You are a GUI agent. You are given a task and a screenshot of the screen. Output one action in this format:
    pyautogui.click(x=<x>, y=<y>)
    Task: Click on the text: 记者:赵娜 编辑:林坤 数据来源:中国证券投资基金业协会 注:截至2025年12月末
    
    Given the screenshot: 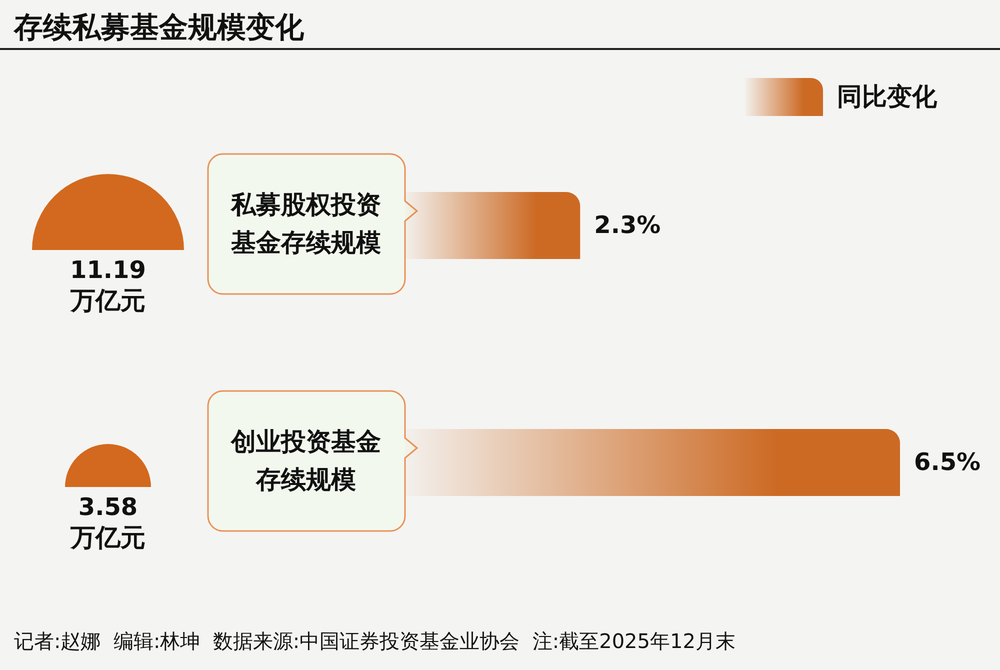 What is the action you would take?
    pyautogui.click(x=375, y=641)
    